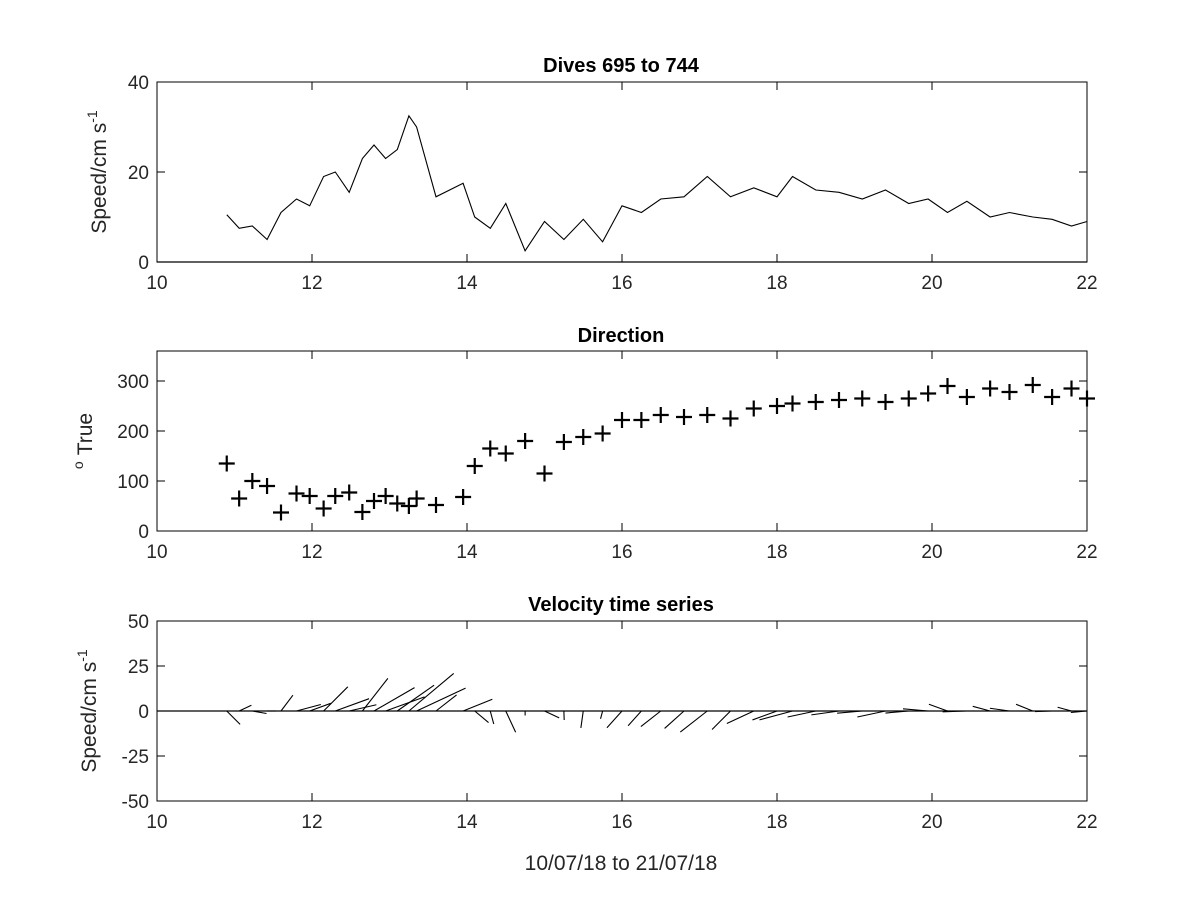 The height and width of the screenshot is (900, 1200). I want to click on y-tick-label: -25, so click(135, 757).